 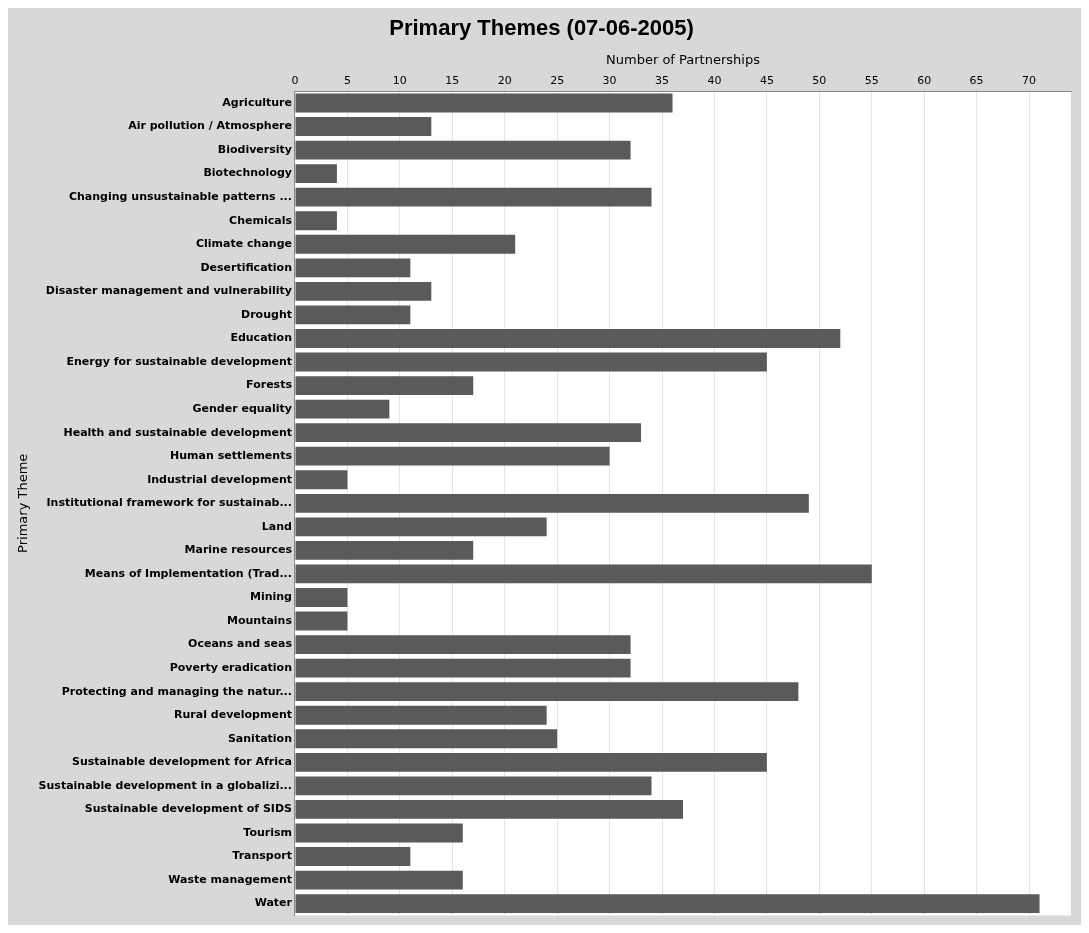 What do you see at coordinates (259, 620) in the screenshot?
I see `y-tick-label: Mountains` at bounding box center [259, 620].